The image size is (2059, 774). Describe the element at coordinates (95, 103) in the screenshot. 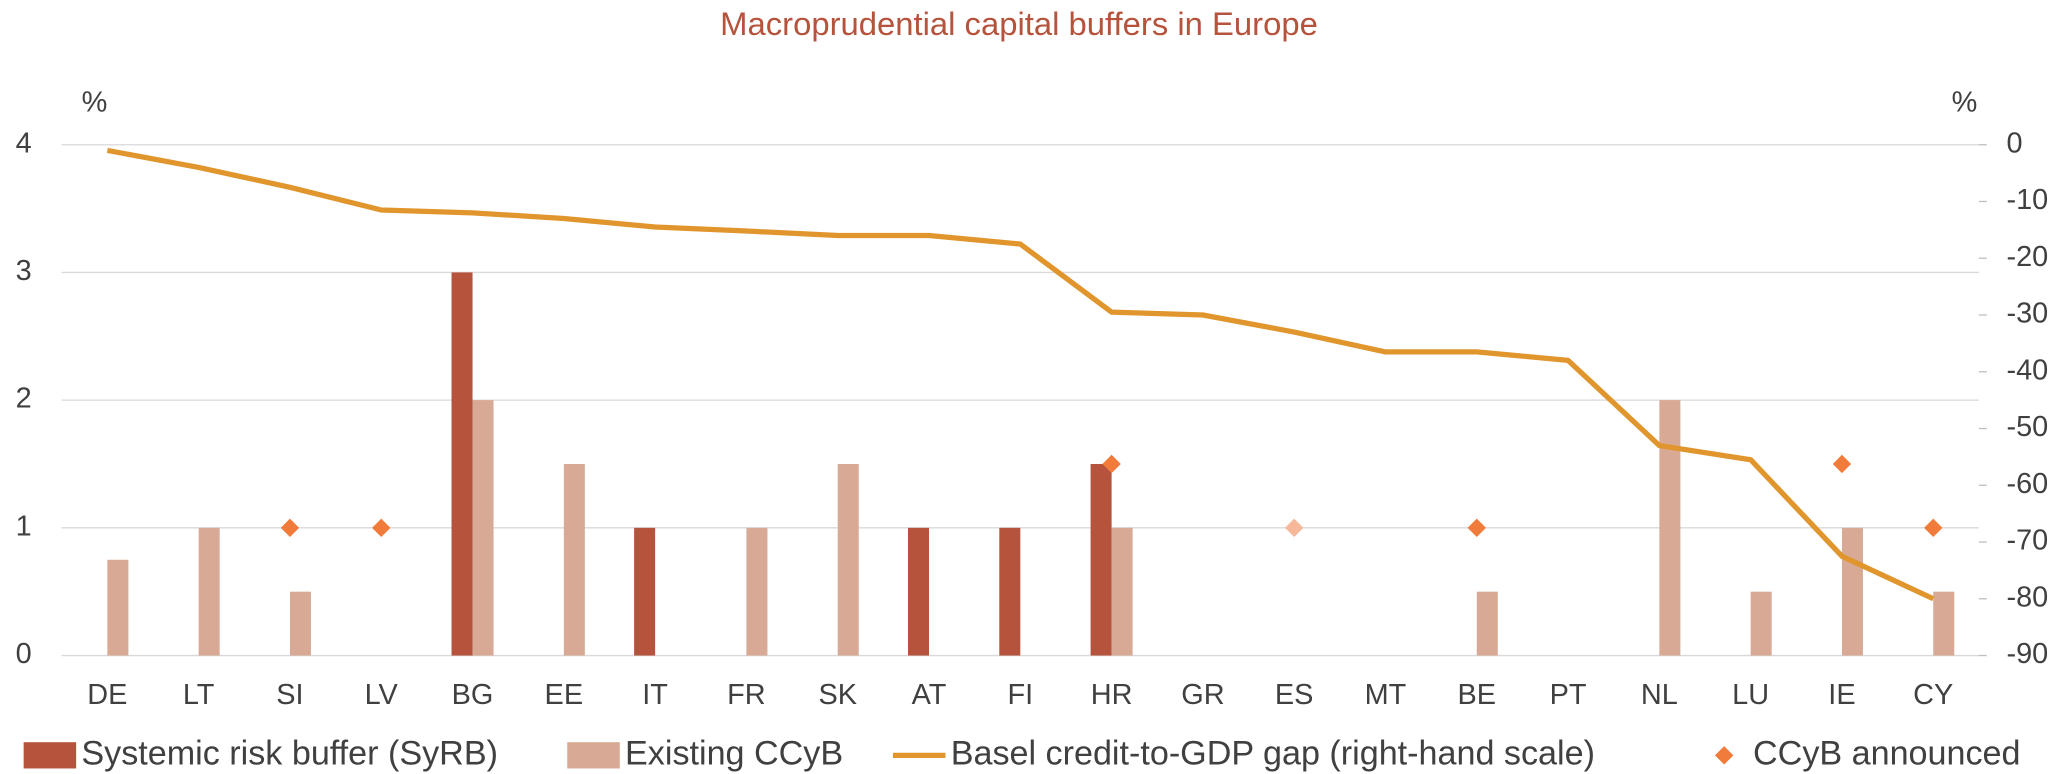

I see `y-axis-label: %` at that location.